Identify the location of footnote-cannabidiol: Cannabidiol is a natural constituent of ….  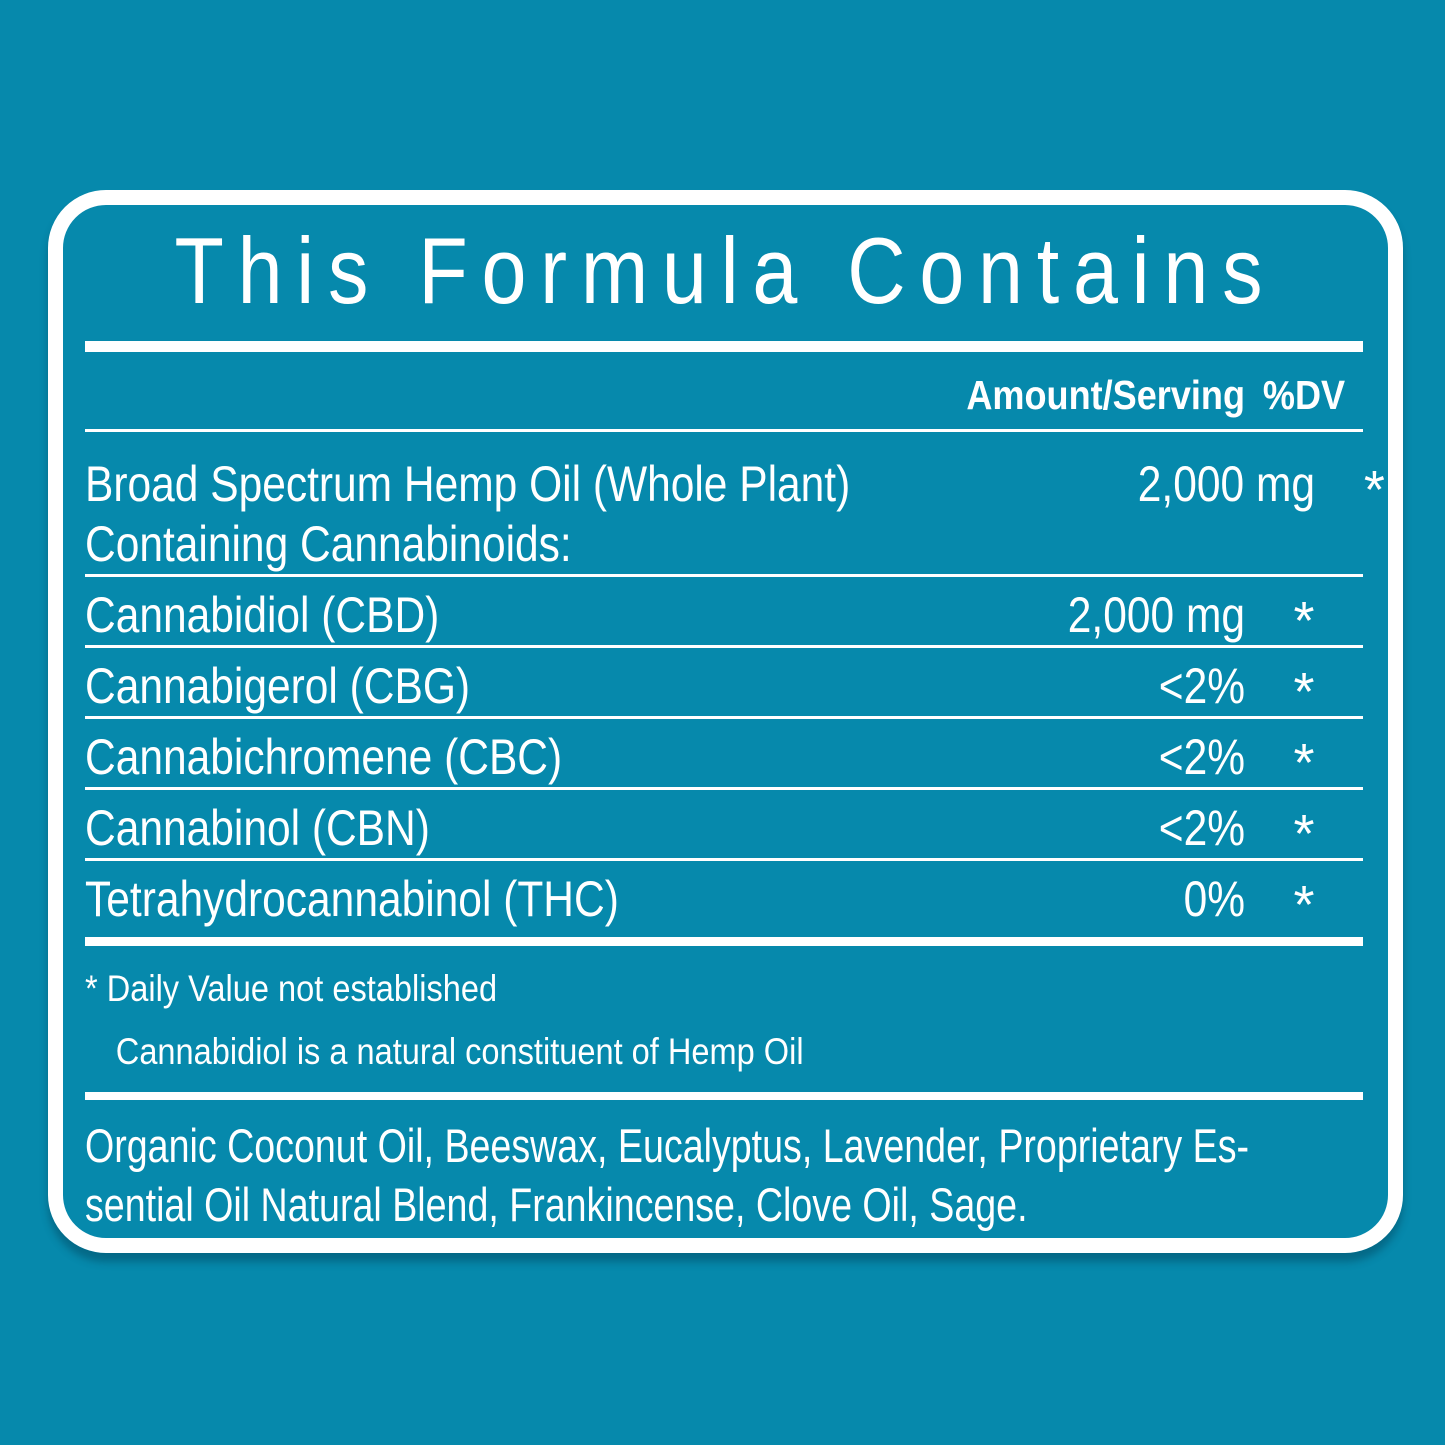
(459, 1051).